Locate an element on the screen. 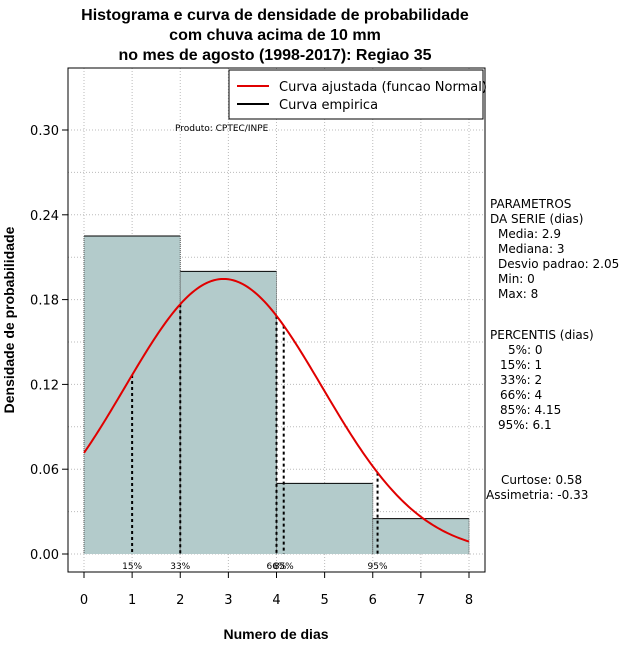 This screenshot has height=660, width=640. x-tick-label: 5 is located at coordinates (324, 600).